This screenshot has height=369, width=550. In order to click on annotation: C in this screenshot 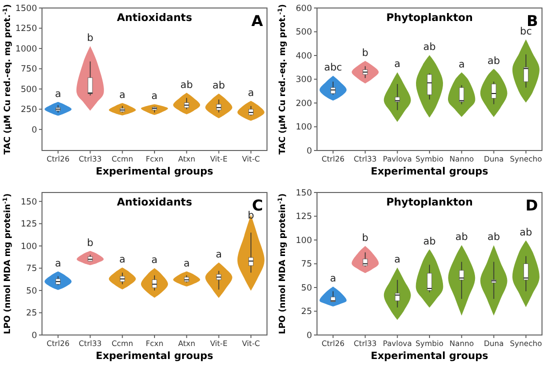, I will do `click(257, 205)`.